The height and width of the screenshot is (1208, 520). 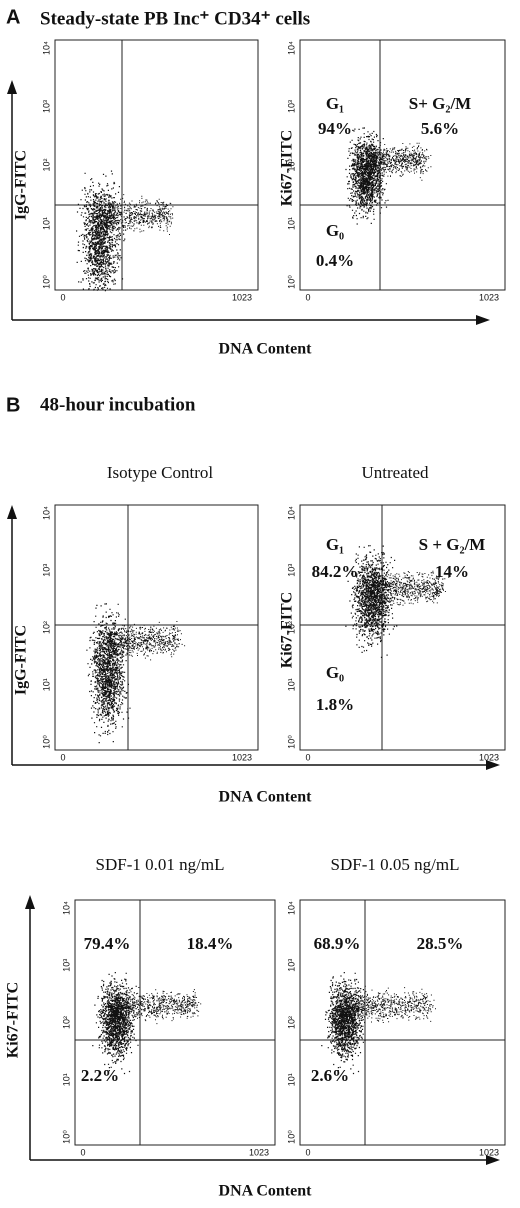 I want to click on quadrant-label: 0.4%, so click(x=335, y=260).